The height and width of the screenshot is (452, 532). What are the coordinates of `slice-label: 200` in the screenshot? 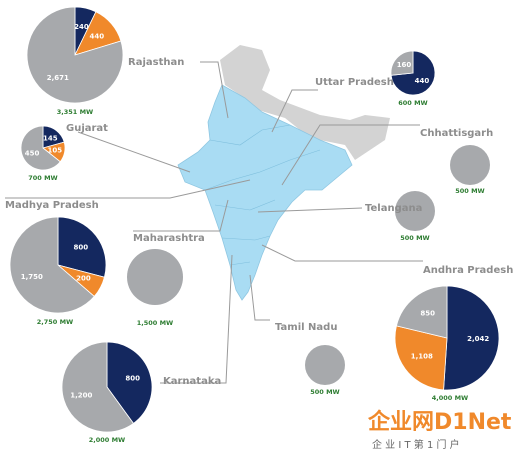 It's located at (83, 278).